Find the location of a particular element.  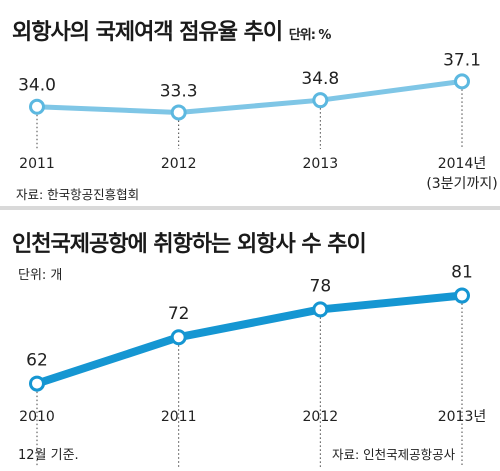

share-category-label: 2011 is located at coordinates (37, 164).